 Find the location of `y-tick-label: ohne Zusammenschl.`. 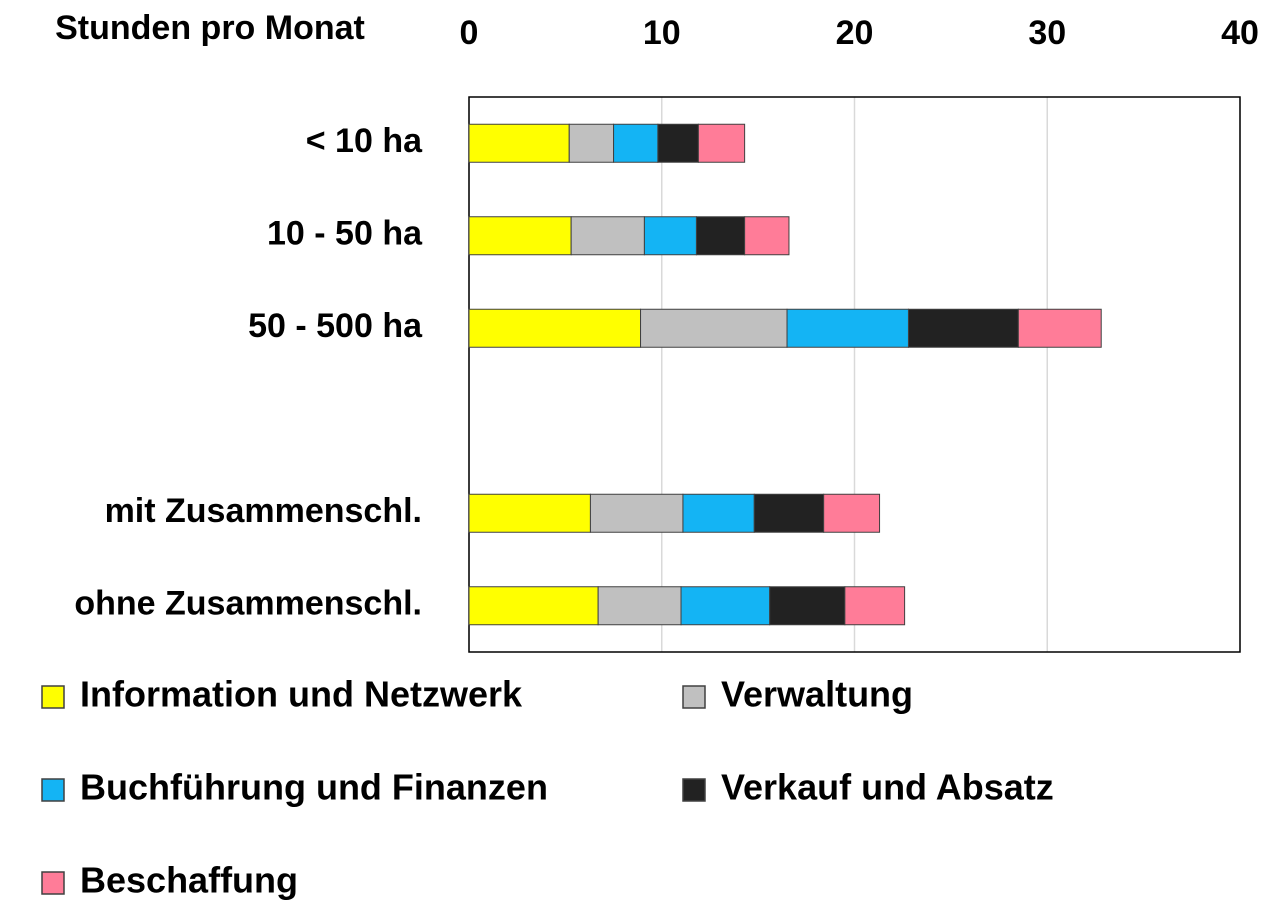

y-tick-label: ohne Zusammenschl. is located at coordinates (248, 604).